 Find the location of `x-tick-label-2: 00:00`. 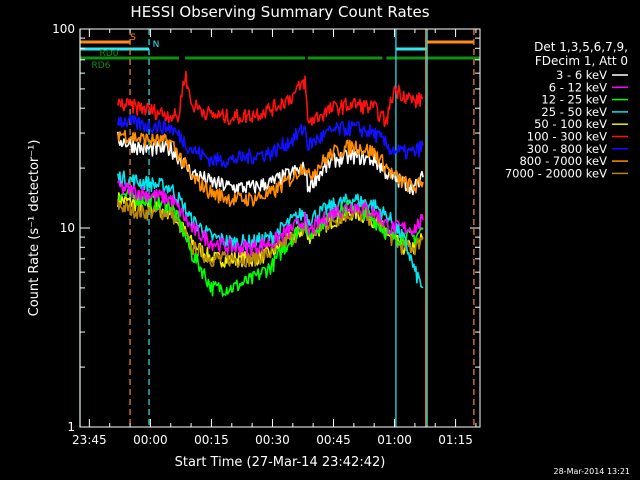

x-tick-label-2: 00:00 is located at coordinates (150, 440).